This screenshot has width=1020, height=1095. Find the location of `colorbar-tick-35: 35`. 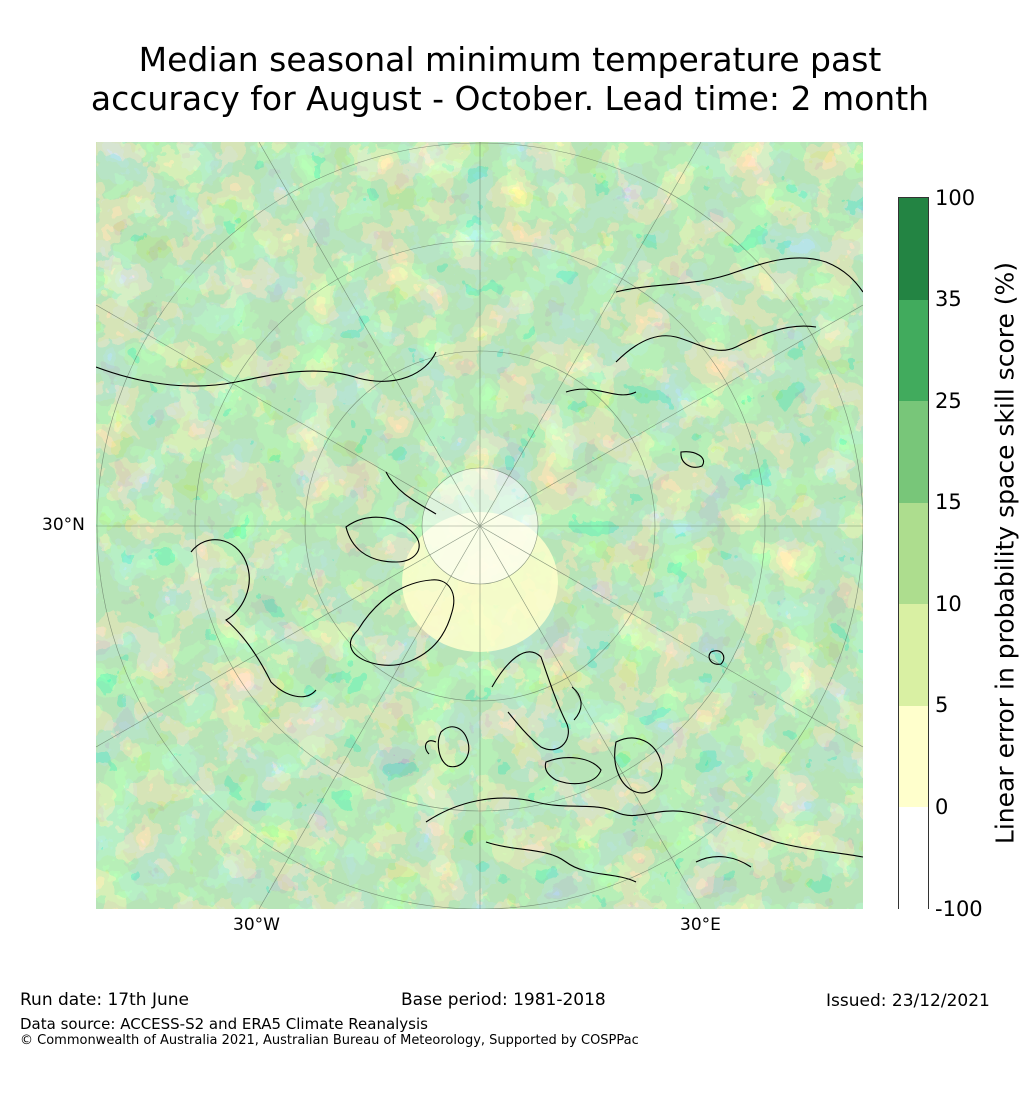

colorbar-tick-35: 35 is located at coordinates (948, 299).